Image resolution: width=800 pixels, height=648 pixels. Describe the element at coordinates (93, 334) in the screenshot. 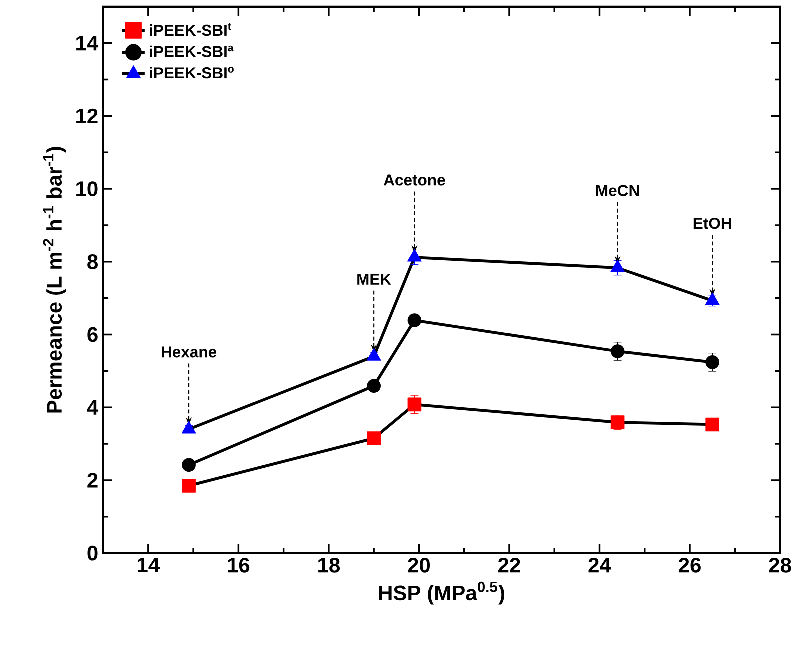

I see `y-tick-label: 6` at that location.